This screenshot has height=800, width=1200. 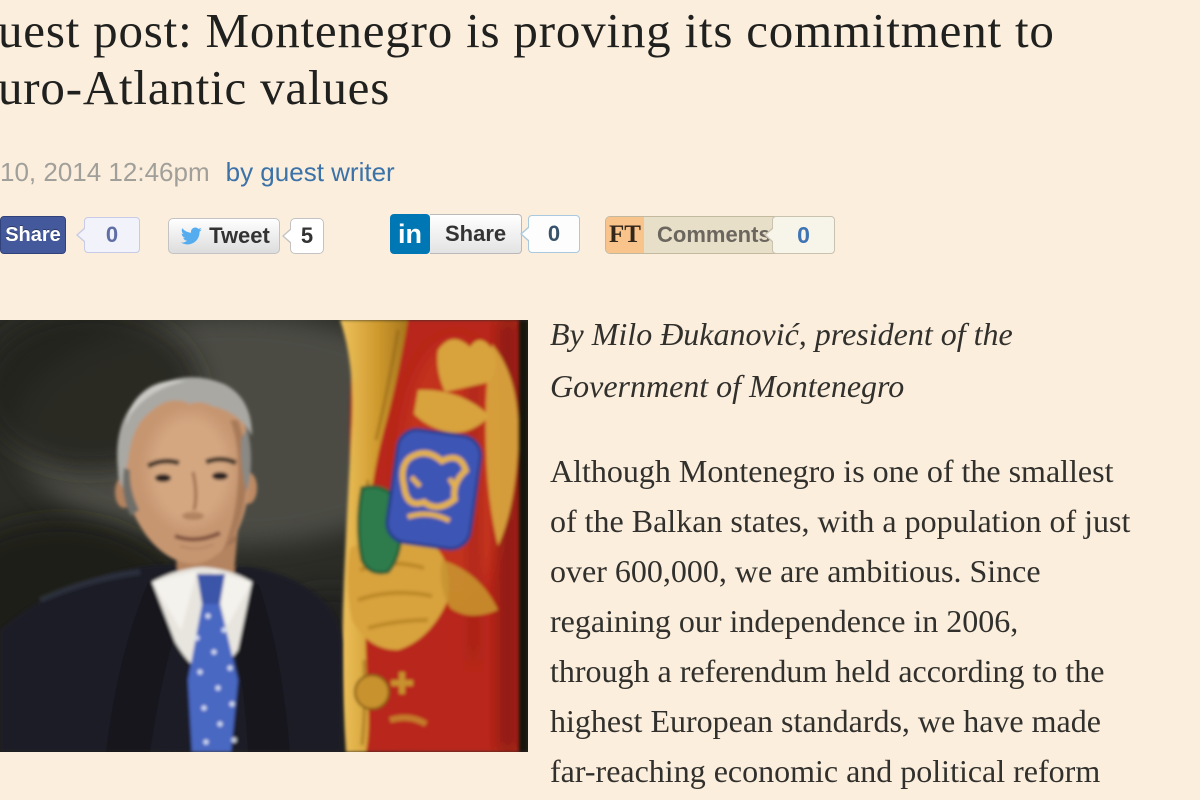 What do you see at coordinates (625, 235) in the screenshot?
I see `ft-logo: FT` at bounding box center [625, 235].